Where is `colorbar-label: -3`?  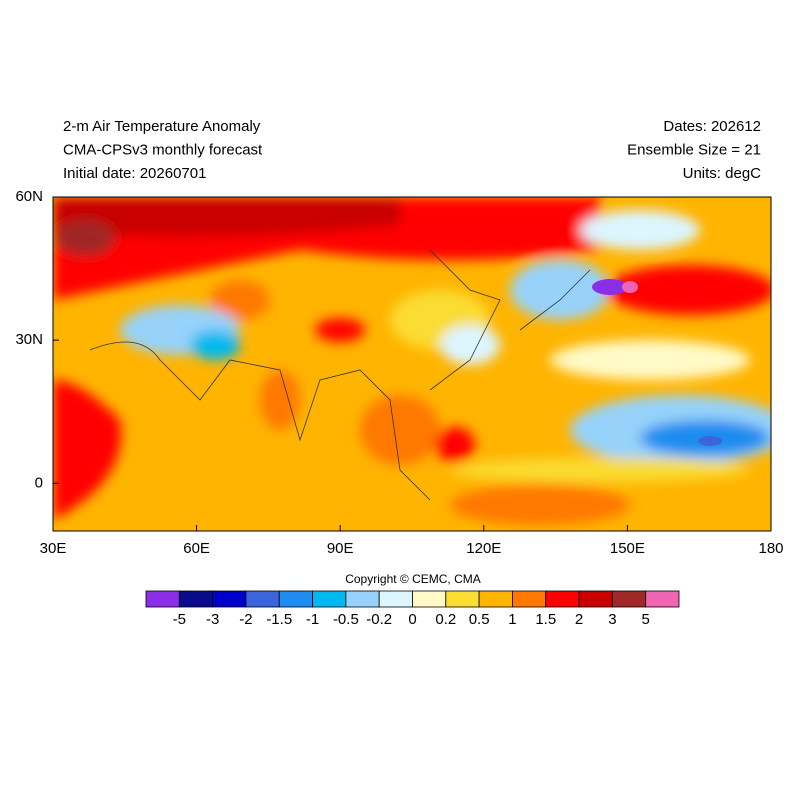
colorbar-label: -3 is located at coordinates (212, 619).